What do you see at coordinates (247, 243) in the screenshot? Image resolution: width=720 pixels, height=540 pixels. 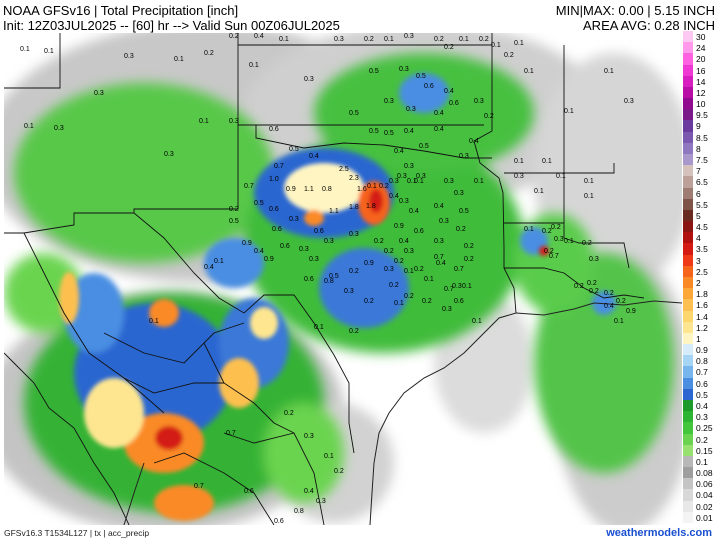 I see `precip-value-label: 0.9` at bounding box center [247, 243].